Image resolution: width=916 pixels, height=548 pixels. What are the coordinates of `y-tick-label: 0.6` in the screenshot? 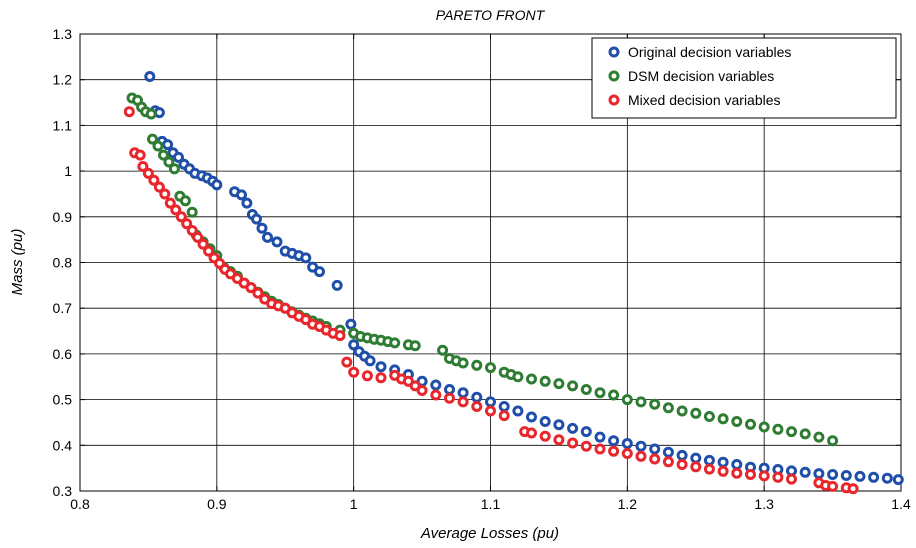 It's located at (63, 354).